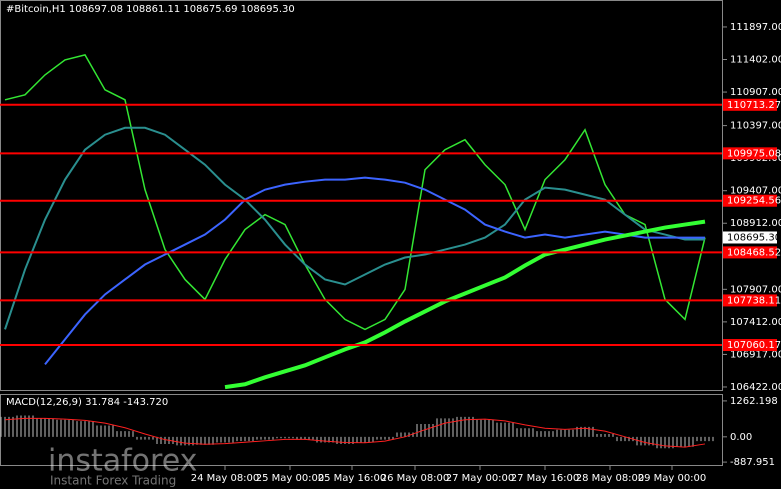 Image resolution: width=781 pixels, height=489 pixels. I want to click on current-price-tag, so click(750, 237).